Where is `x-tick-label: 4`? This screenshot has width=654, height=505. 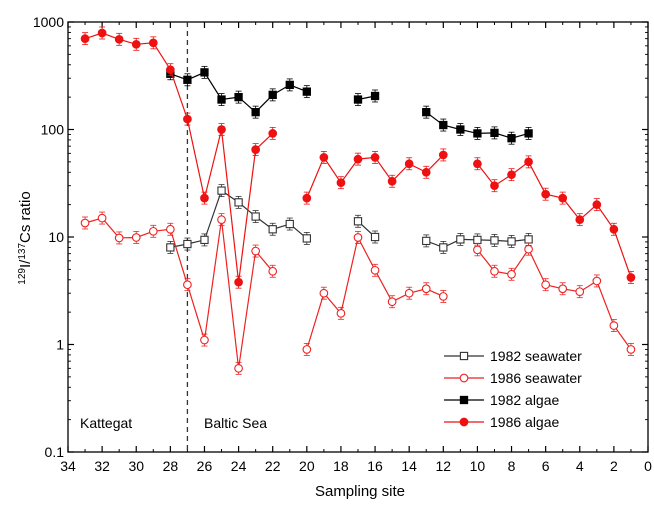 x-tick-label: 4 is located at coordinates (580, 466).